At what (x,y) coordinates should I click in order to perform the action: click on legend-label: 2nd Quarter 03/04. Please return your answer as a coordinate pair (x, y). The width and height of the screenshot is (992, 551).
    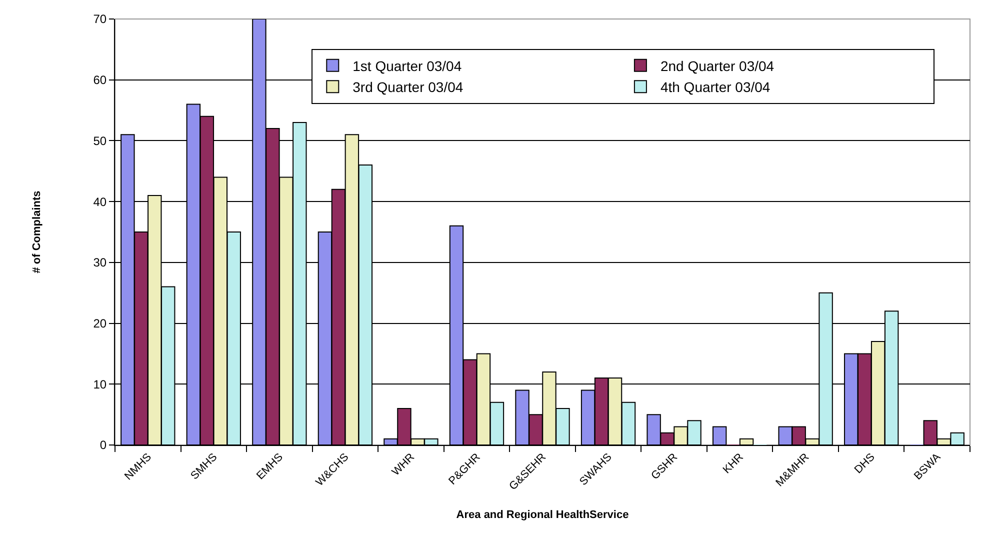
    Looking at the image, I should click on (717, 66).